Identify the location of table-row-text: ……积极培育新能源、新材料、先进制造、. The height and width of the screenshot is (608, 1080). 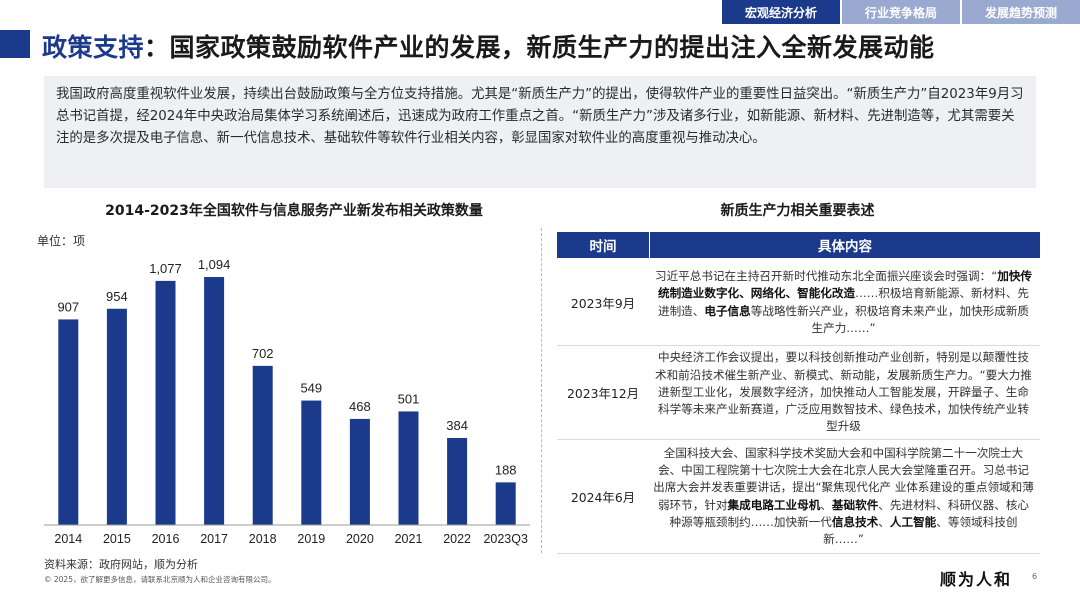
(843, 302).